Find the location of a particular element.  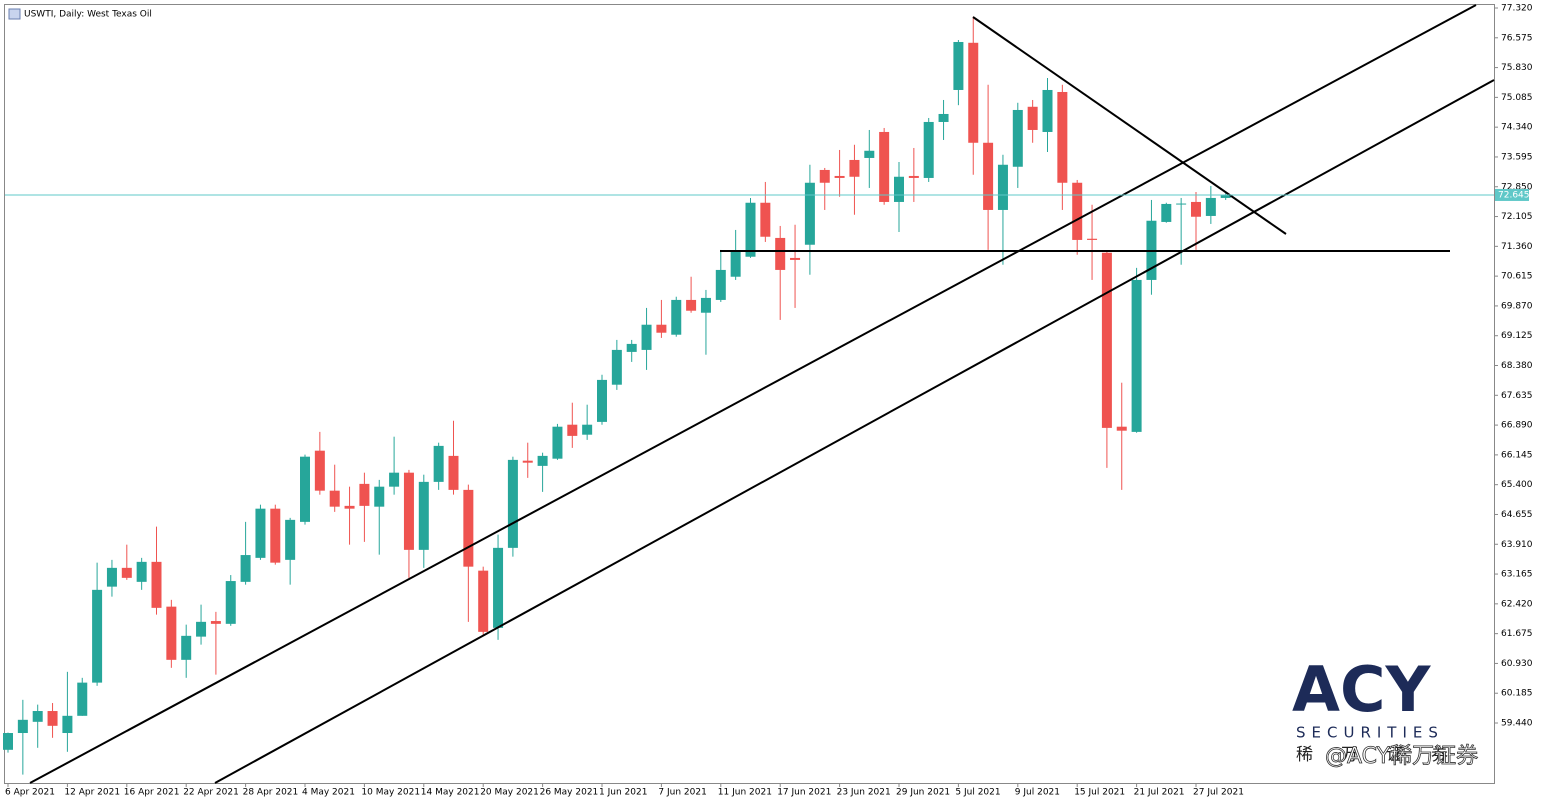

x-tick-label: 11 Jun 2021 is located at coordinates (745, 793).